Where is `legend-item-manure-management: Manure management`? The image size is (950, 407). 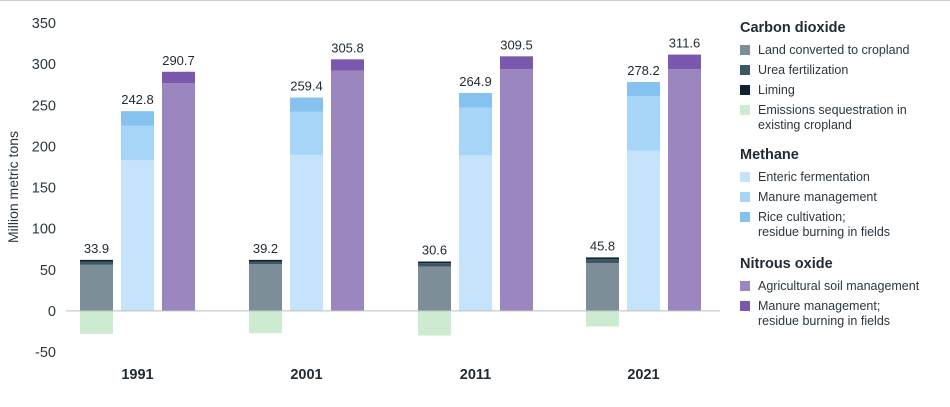
legend-item-manure-management: Manure management is located at coordinates (842, 197).